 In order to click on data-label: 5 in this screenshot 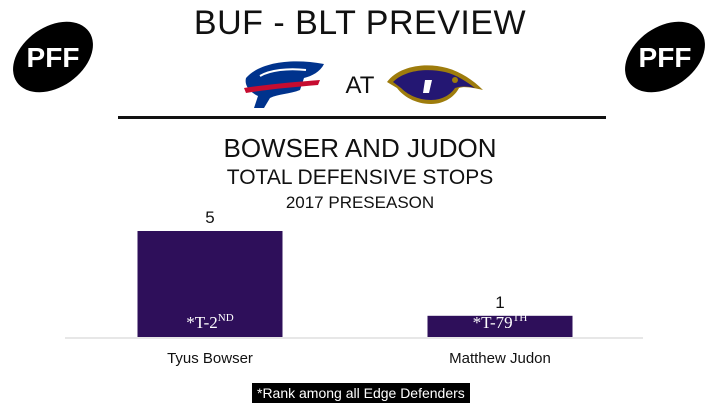, I will do `click(209, 217)`.